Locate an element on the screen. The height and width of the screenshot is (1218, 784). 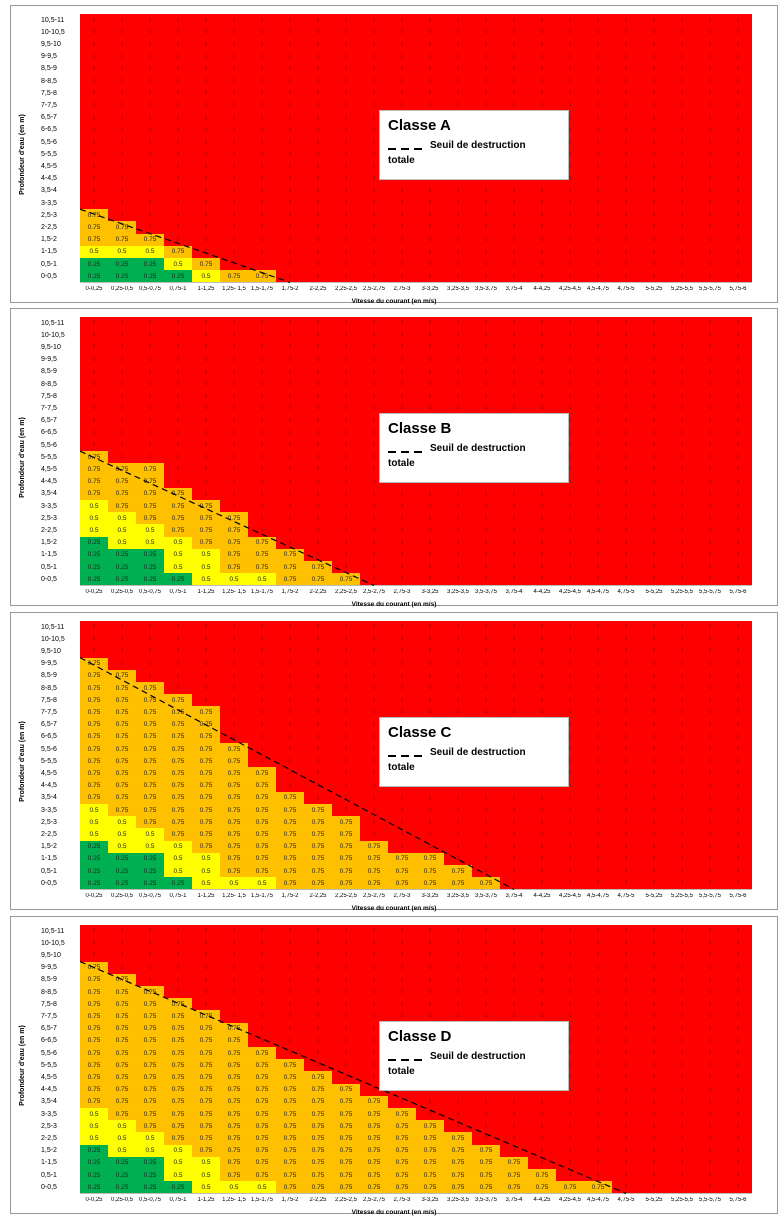
legend-dash-swatch is located at coordinates (406, 756).